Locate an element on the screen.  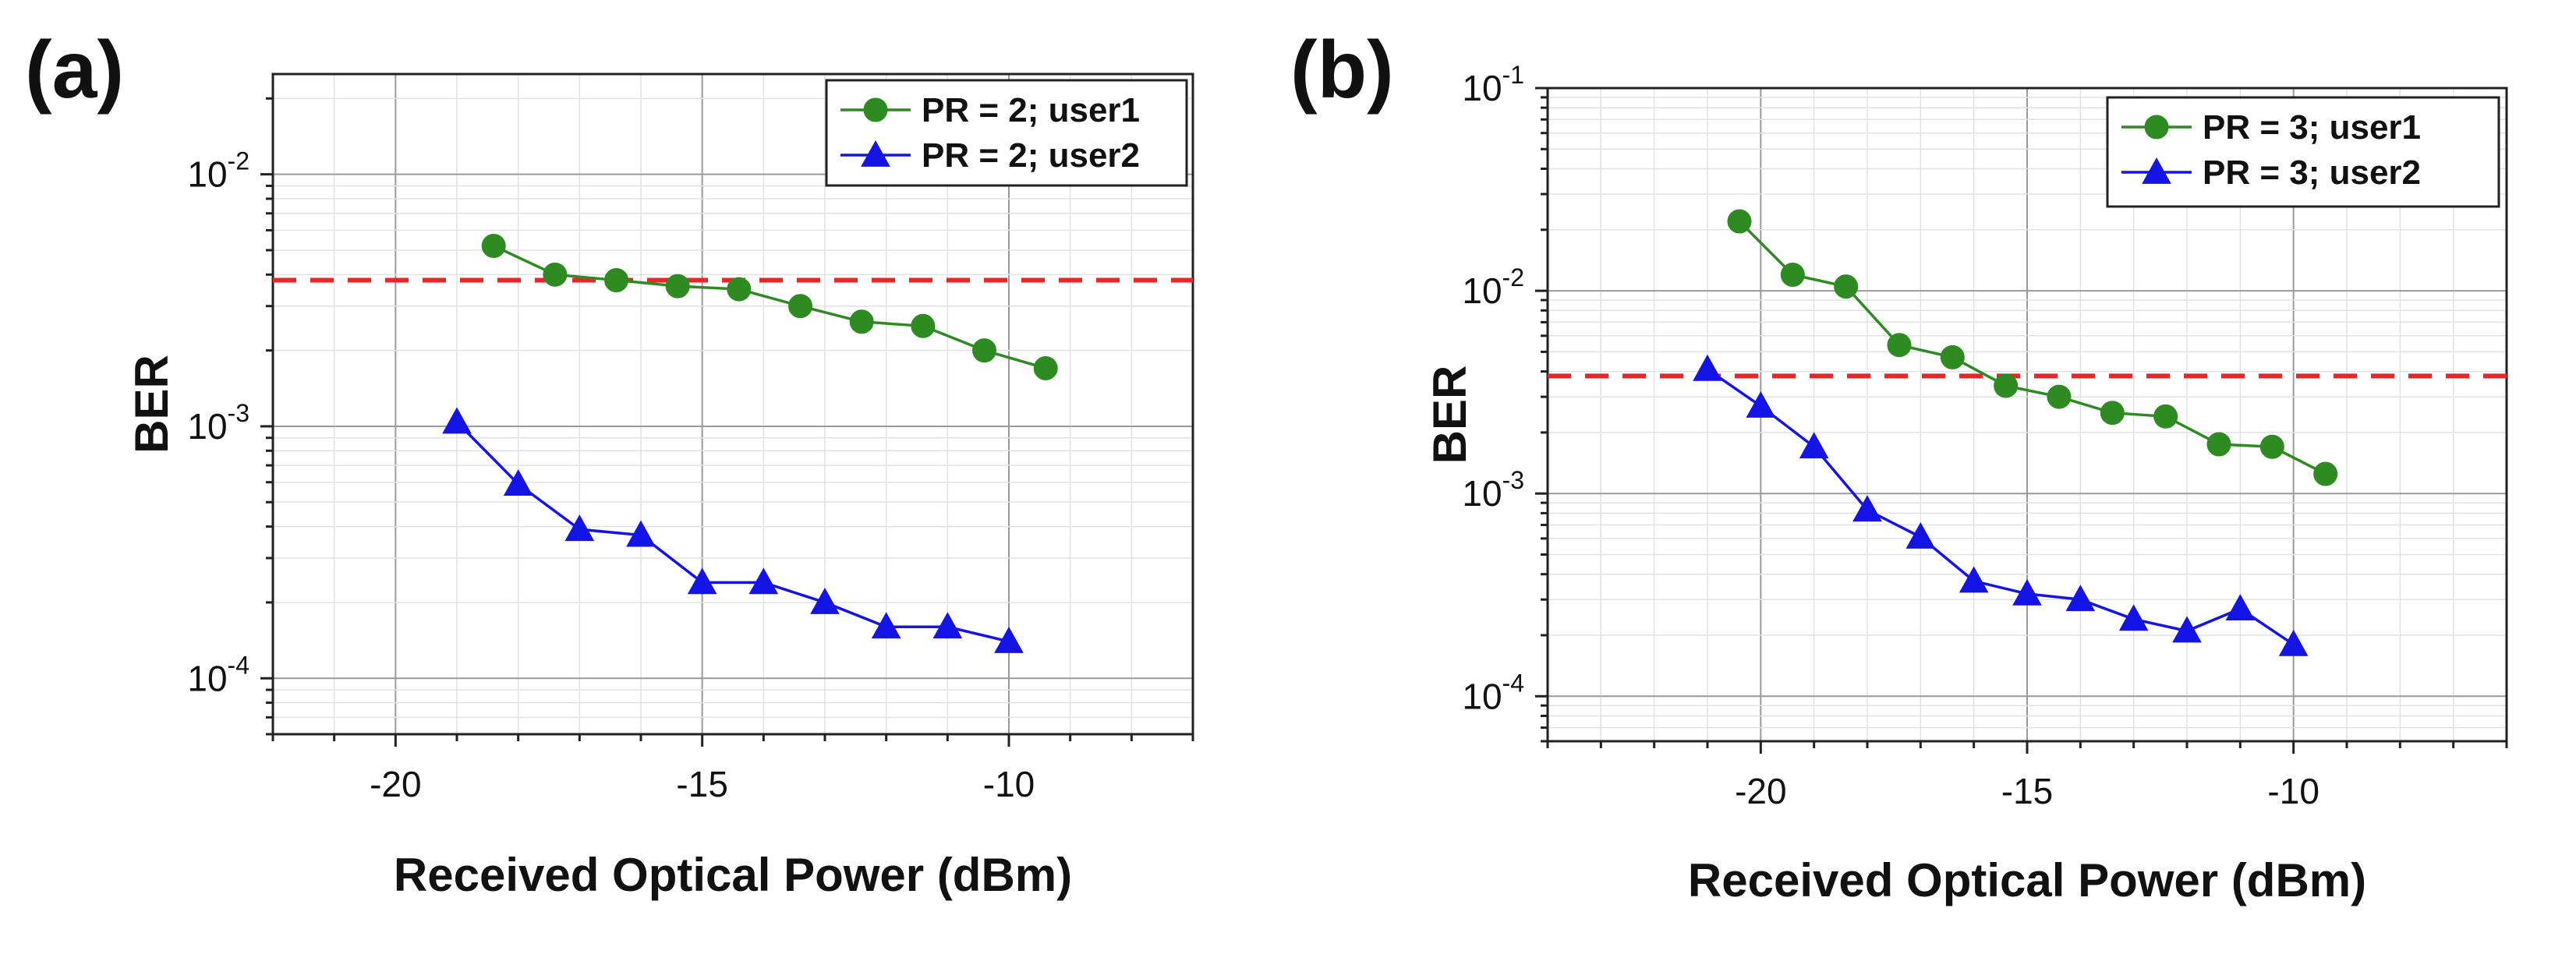
legend-label: PR = 3; user1 is located at coordinates (2312, 127).